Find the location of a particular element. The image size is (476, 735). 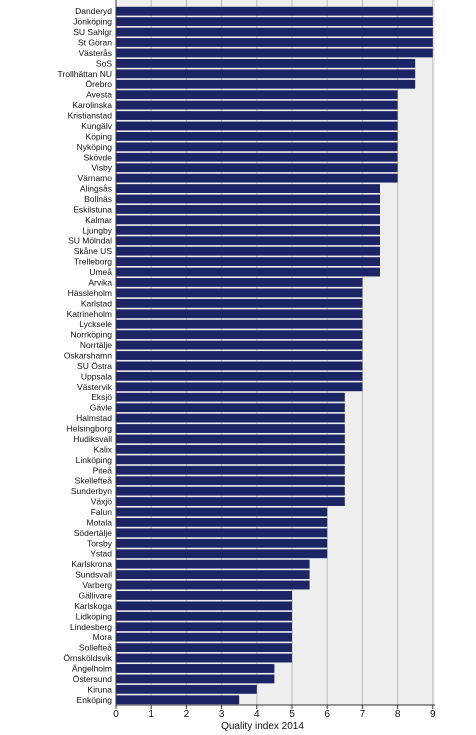

category-label-1: Jönköping is located at coordinates (92, 22).